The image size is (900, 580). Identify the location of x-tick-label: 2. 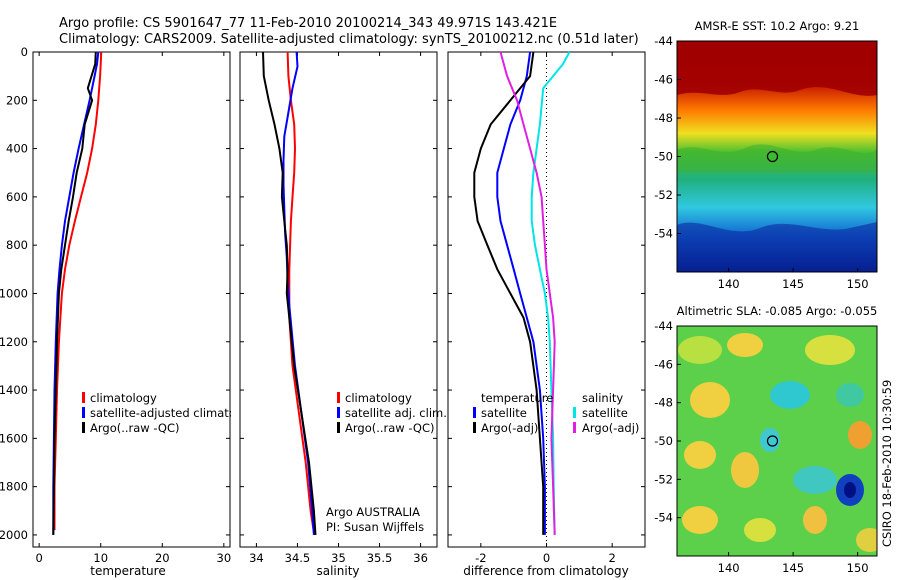
(612, 558).